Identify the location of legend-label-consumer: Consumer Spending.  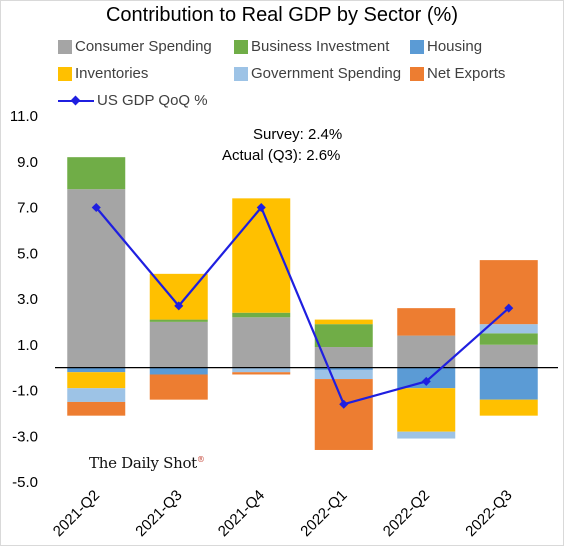
(143, 46).